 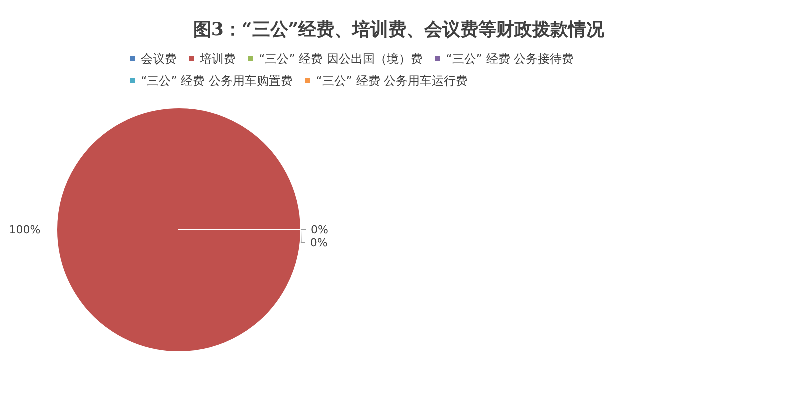 I want to click on legend-label: “三公” 经费 因公出国（境）费, so click(x=341, y=59).